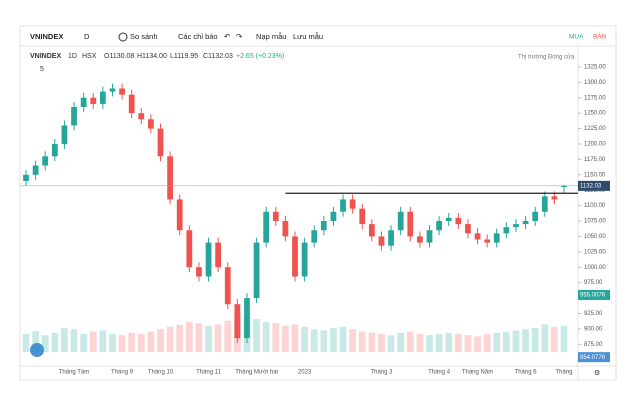 The image size is (640, 420). I want to click on legend-symbol: VNINDEX, so click(45, 56).